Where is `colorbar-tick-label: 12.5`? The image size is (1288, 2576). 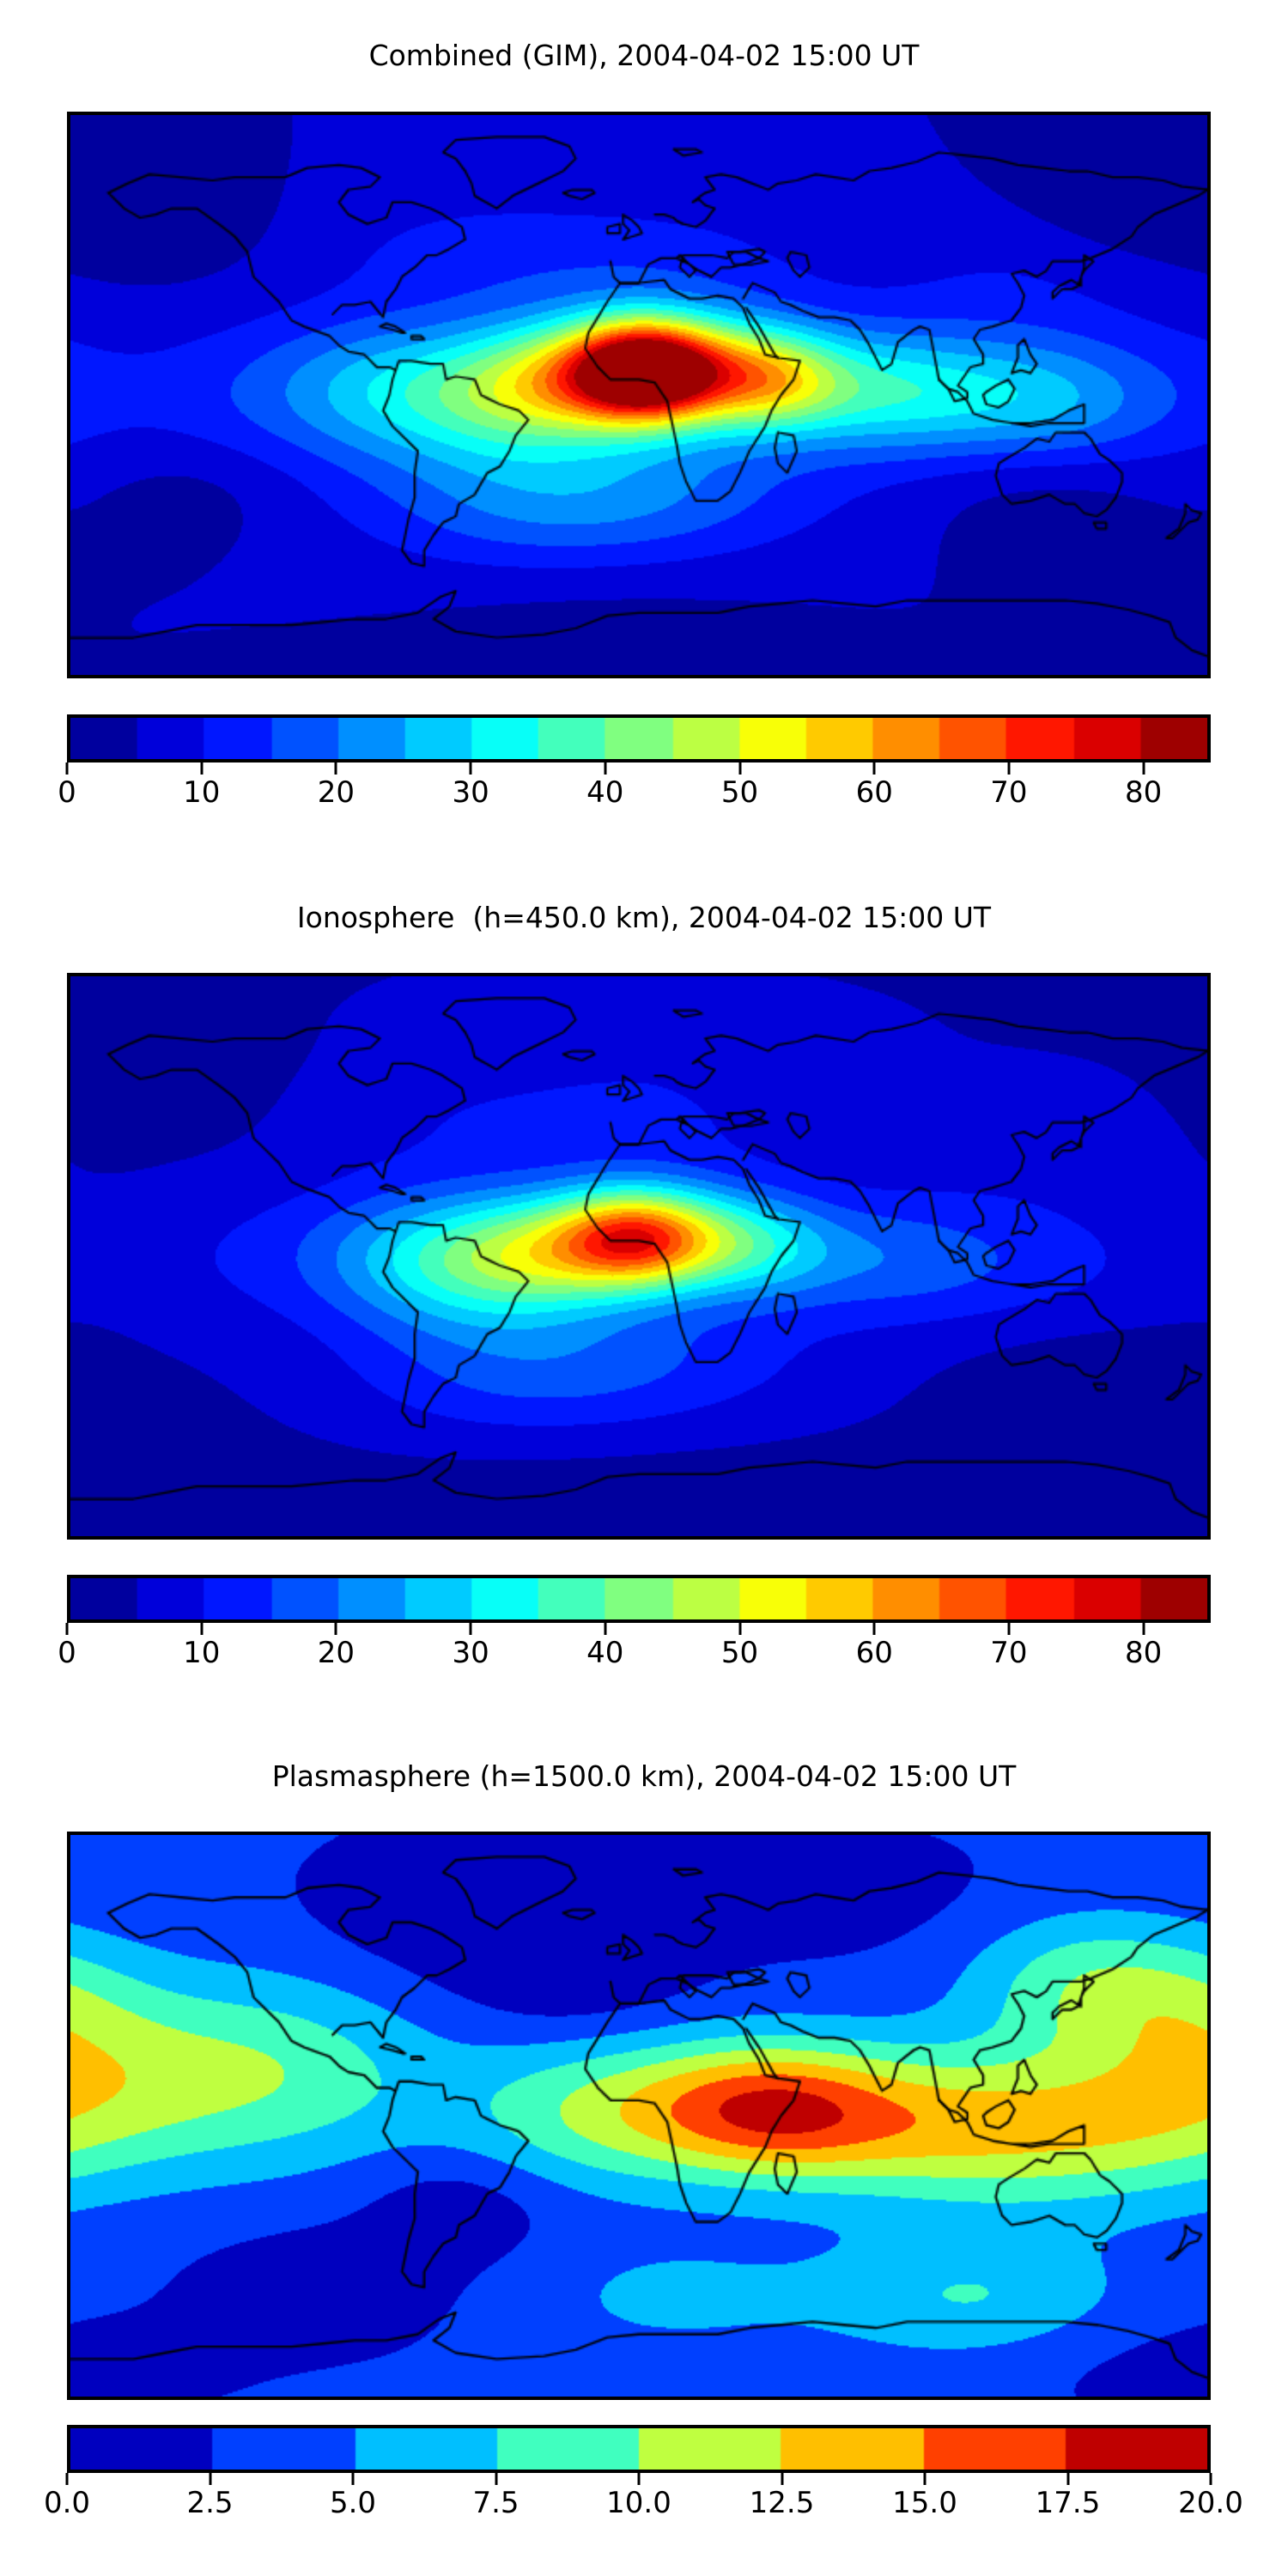 colorbar-tick-label: 12.5 is located at coordinates (782, 2503).